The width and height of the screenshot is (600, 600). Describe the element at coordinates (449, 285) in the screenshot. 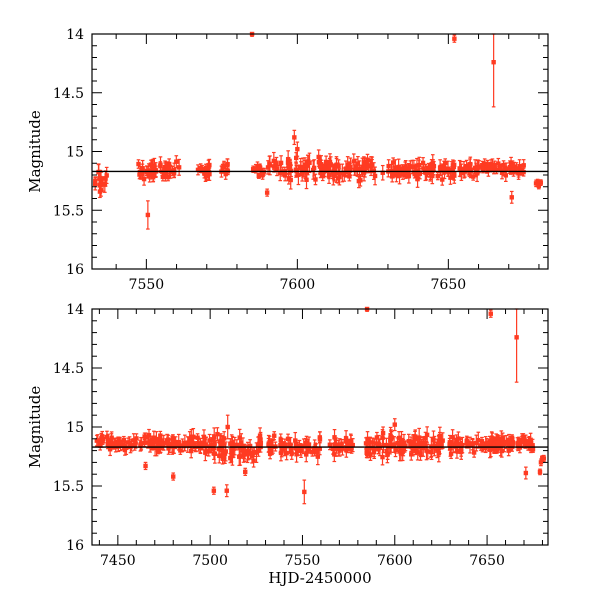

I see `x-tick-label: 7650` at that location.